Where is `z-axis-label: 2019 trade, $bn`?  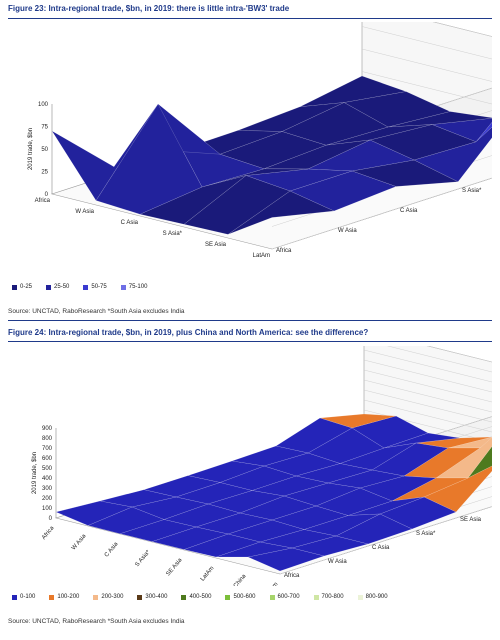
z-axis-label: 2019 trade, $bn is located at coordinates (35, 473).